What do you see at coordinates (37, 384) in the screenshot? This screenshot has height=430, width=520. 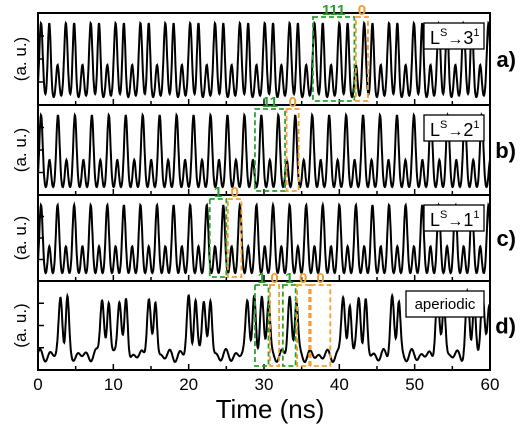 I see `x-tick-label: 0` at bounding box center [37, 384].